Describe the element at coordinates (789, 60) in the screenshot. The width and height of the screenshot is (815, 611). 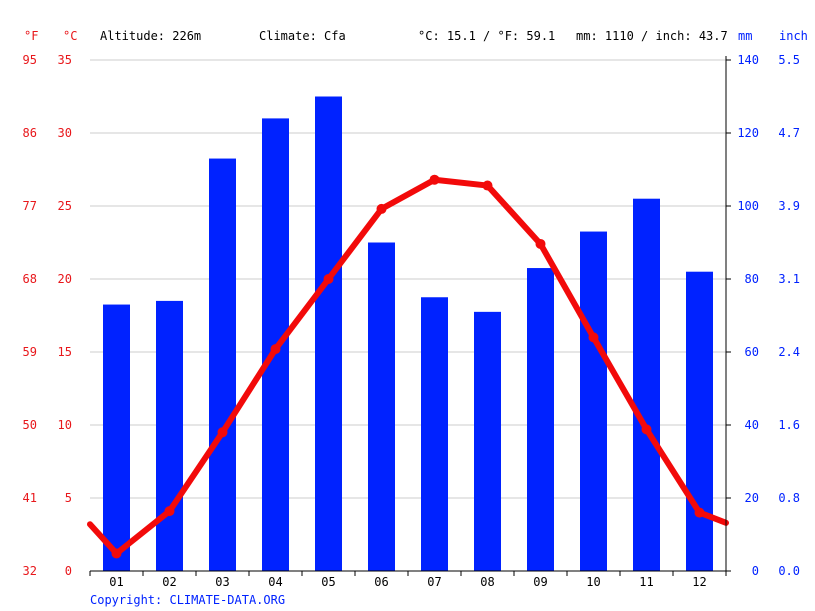
I see `inch-tick-label: 5.5` at that location.